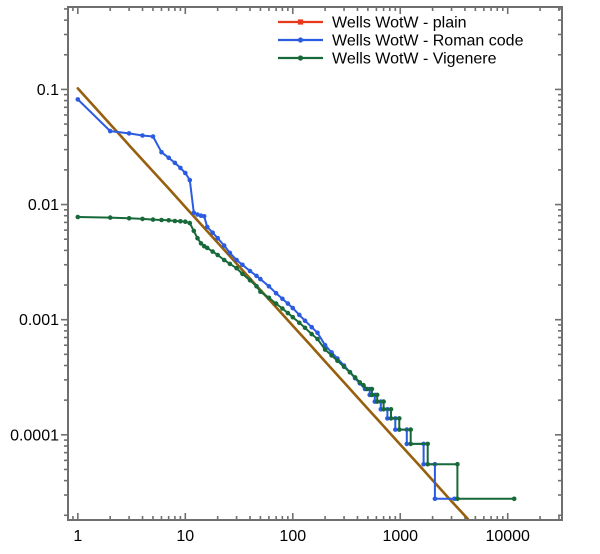  I want to click on x-axis-tick-label: 1, so click(77, 536).